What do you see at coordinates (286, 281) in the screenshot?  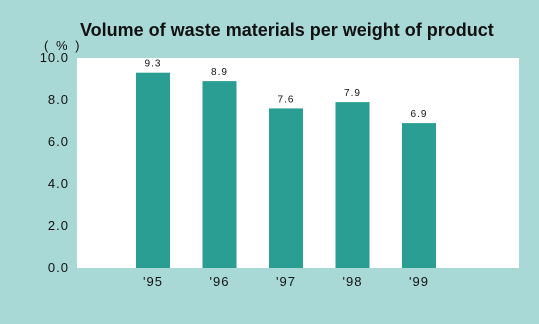 I see `x-tick-label: '97` at bounding box center [286, 281].